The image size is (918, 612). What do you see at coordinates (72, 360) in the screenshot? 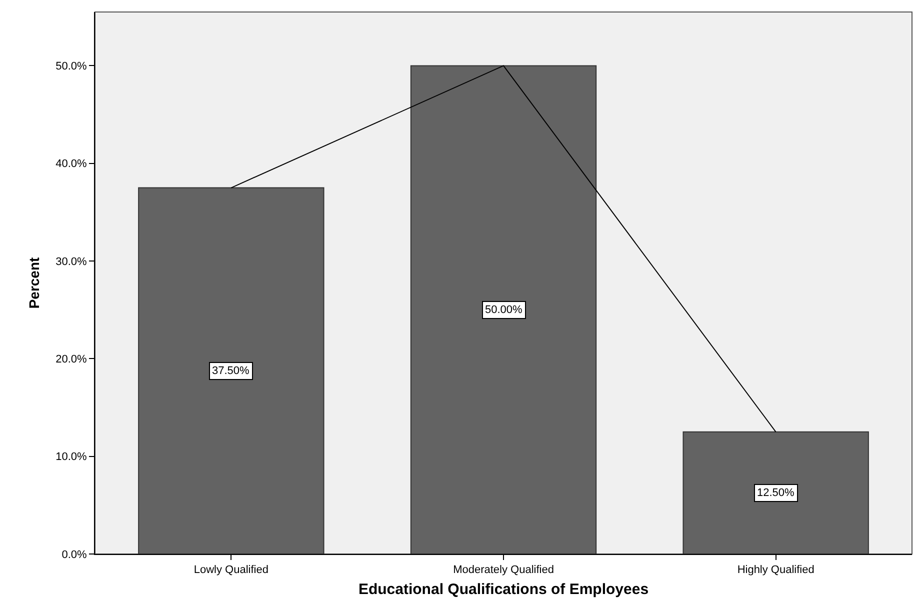
I see `y-tick-label: 20.0%` at bounding box center [72, 360].